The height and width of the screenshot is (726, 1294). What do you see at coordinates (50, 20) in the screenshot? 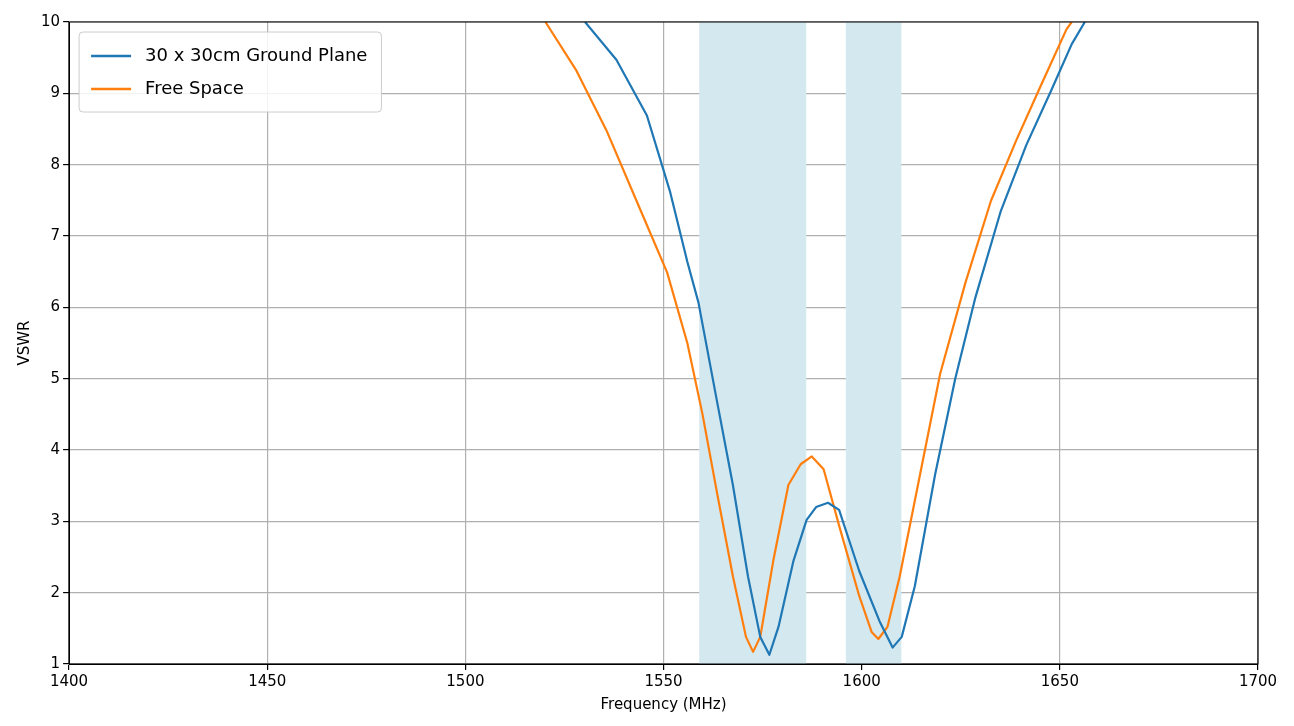
I see `y-tick-label: 10` at bounding box center [50, 20].